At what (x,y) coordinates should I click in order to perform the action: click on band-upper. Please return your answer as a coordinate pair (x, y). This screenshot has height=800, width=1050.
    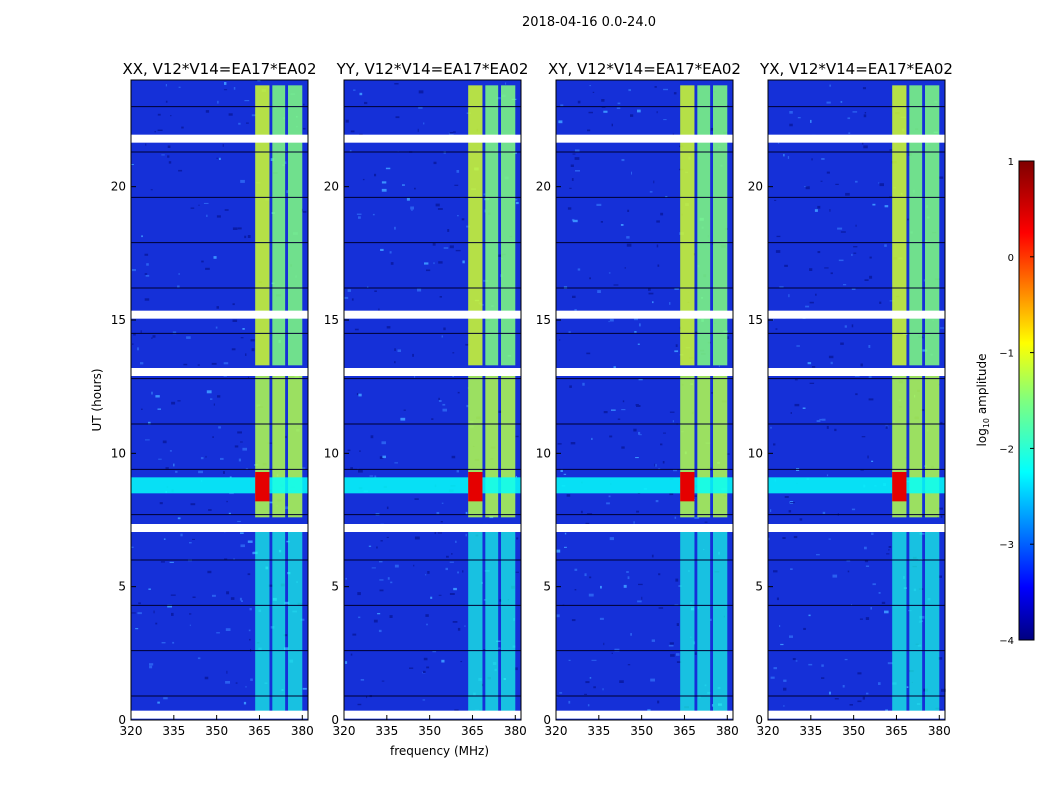
    Looking at the image, I should click on (720, 225).